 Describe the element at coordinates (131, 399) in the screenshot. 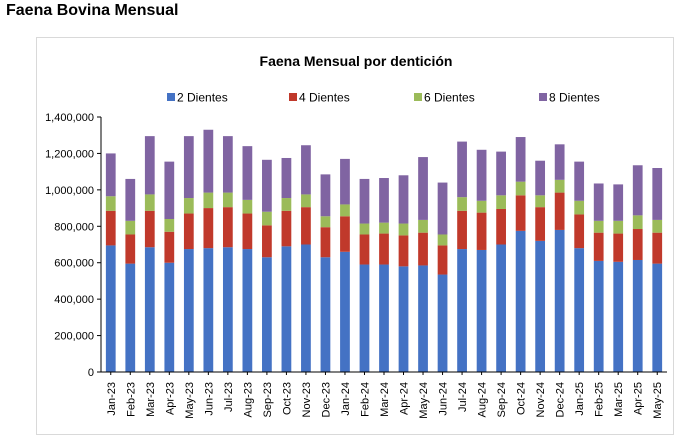

I see `x-tick-label: Feb-23` at that location.